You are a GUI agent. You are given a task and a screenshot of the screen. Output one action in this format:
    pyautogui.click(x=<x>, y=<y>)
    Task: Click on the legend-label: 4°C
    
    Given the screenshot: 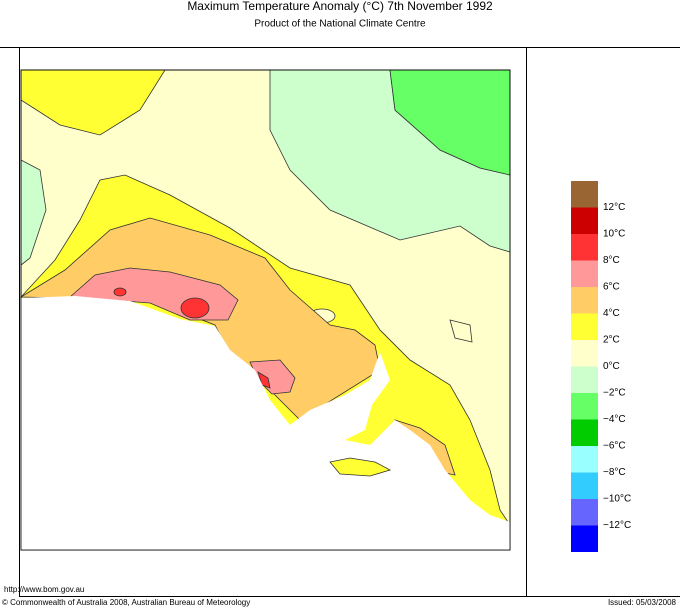 What is the action you would take?
    pyautogui.click(x=611, y=313)
    